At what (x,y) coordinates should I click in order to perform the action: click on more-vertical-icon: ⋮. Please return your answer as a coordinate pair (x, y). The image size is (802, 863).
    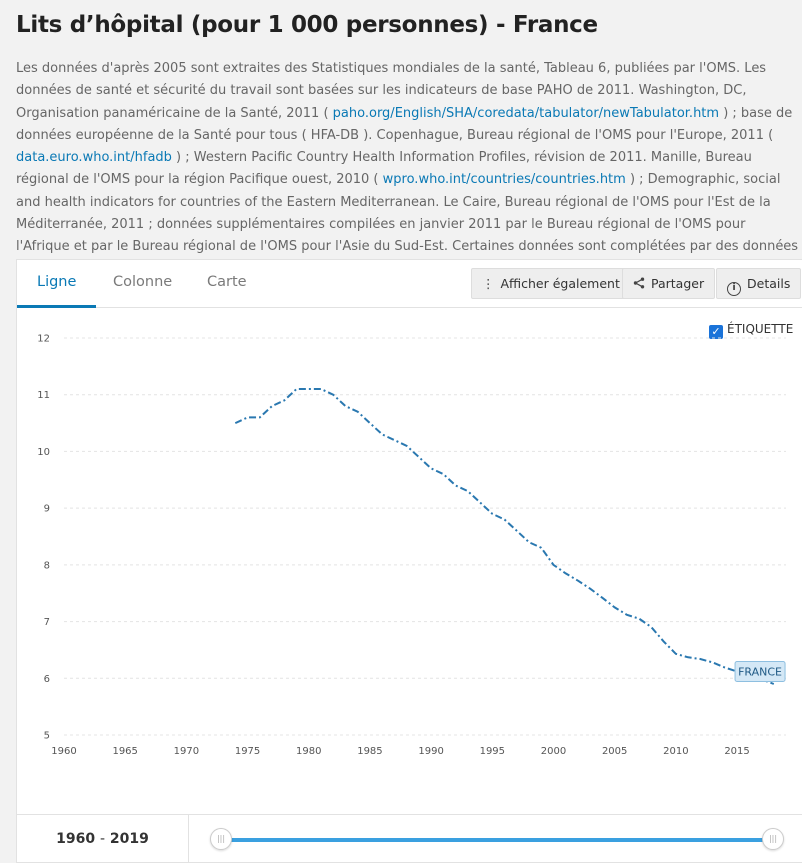
    Looking at the image, I should click on (488, 283).